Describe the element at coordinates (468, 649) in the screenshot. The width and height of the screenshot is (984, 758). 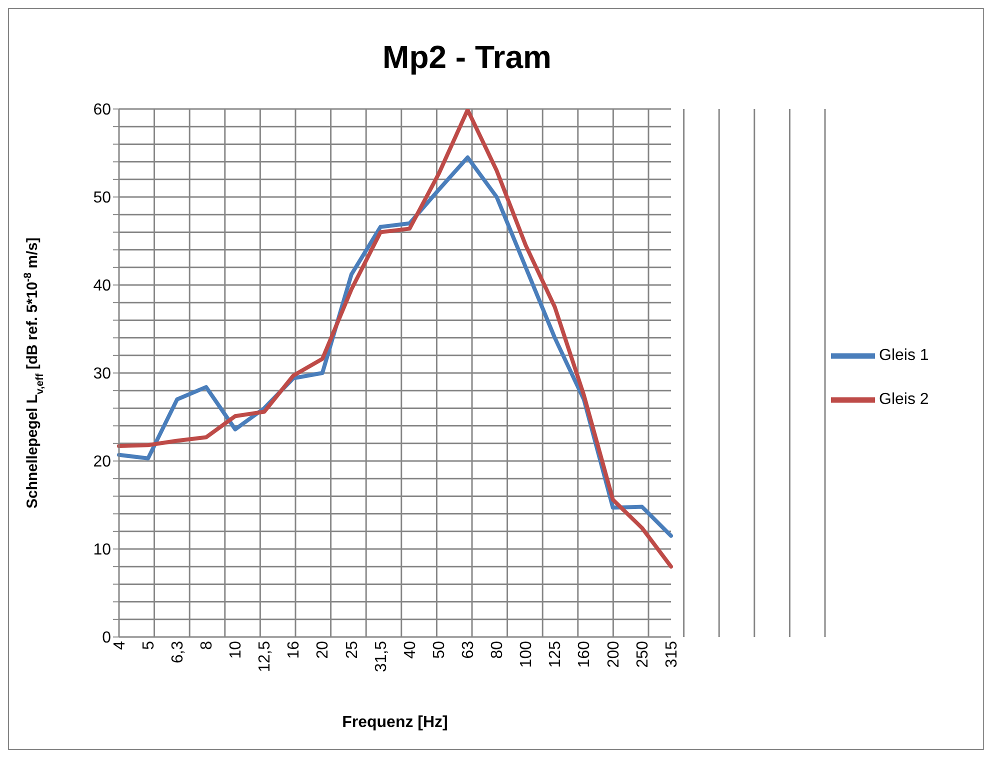
I see `x-tick-label: 63` at that location.